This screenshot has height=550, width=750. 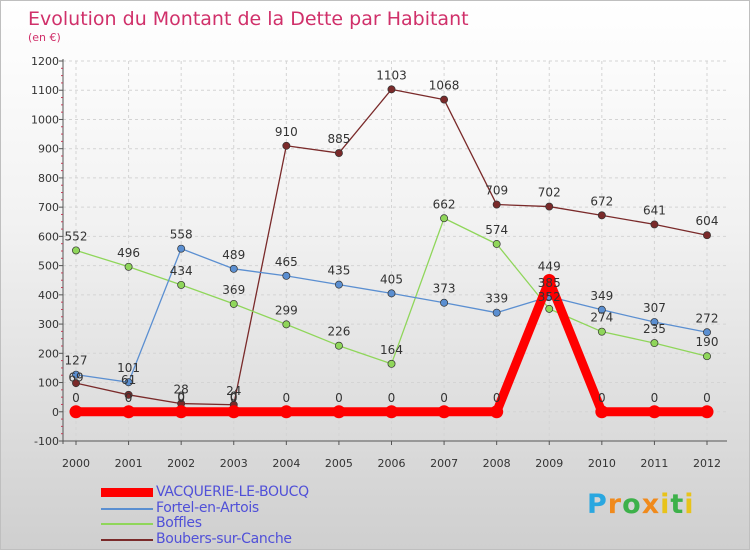 I want to click on legend-item-vacquerie: VACQUERIE-LE-BOUCQ, so click(x=261, y=492).